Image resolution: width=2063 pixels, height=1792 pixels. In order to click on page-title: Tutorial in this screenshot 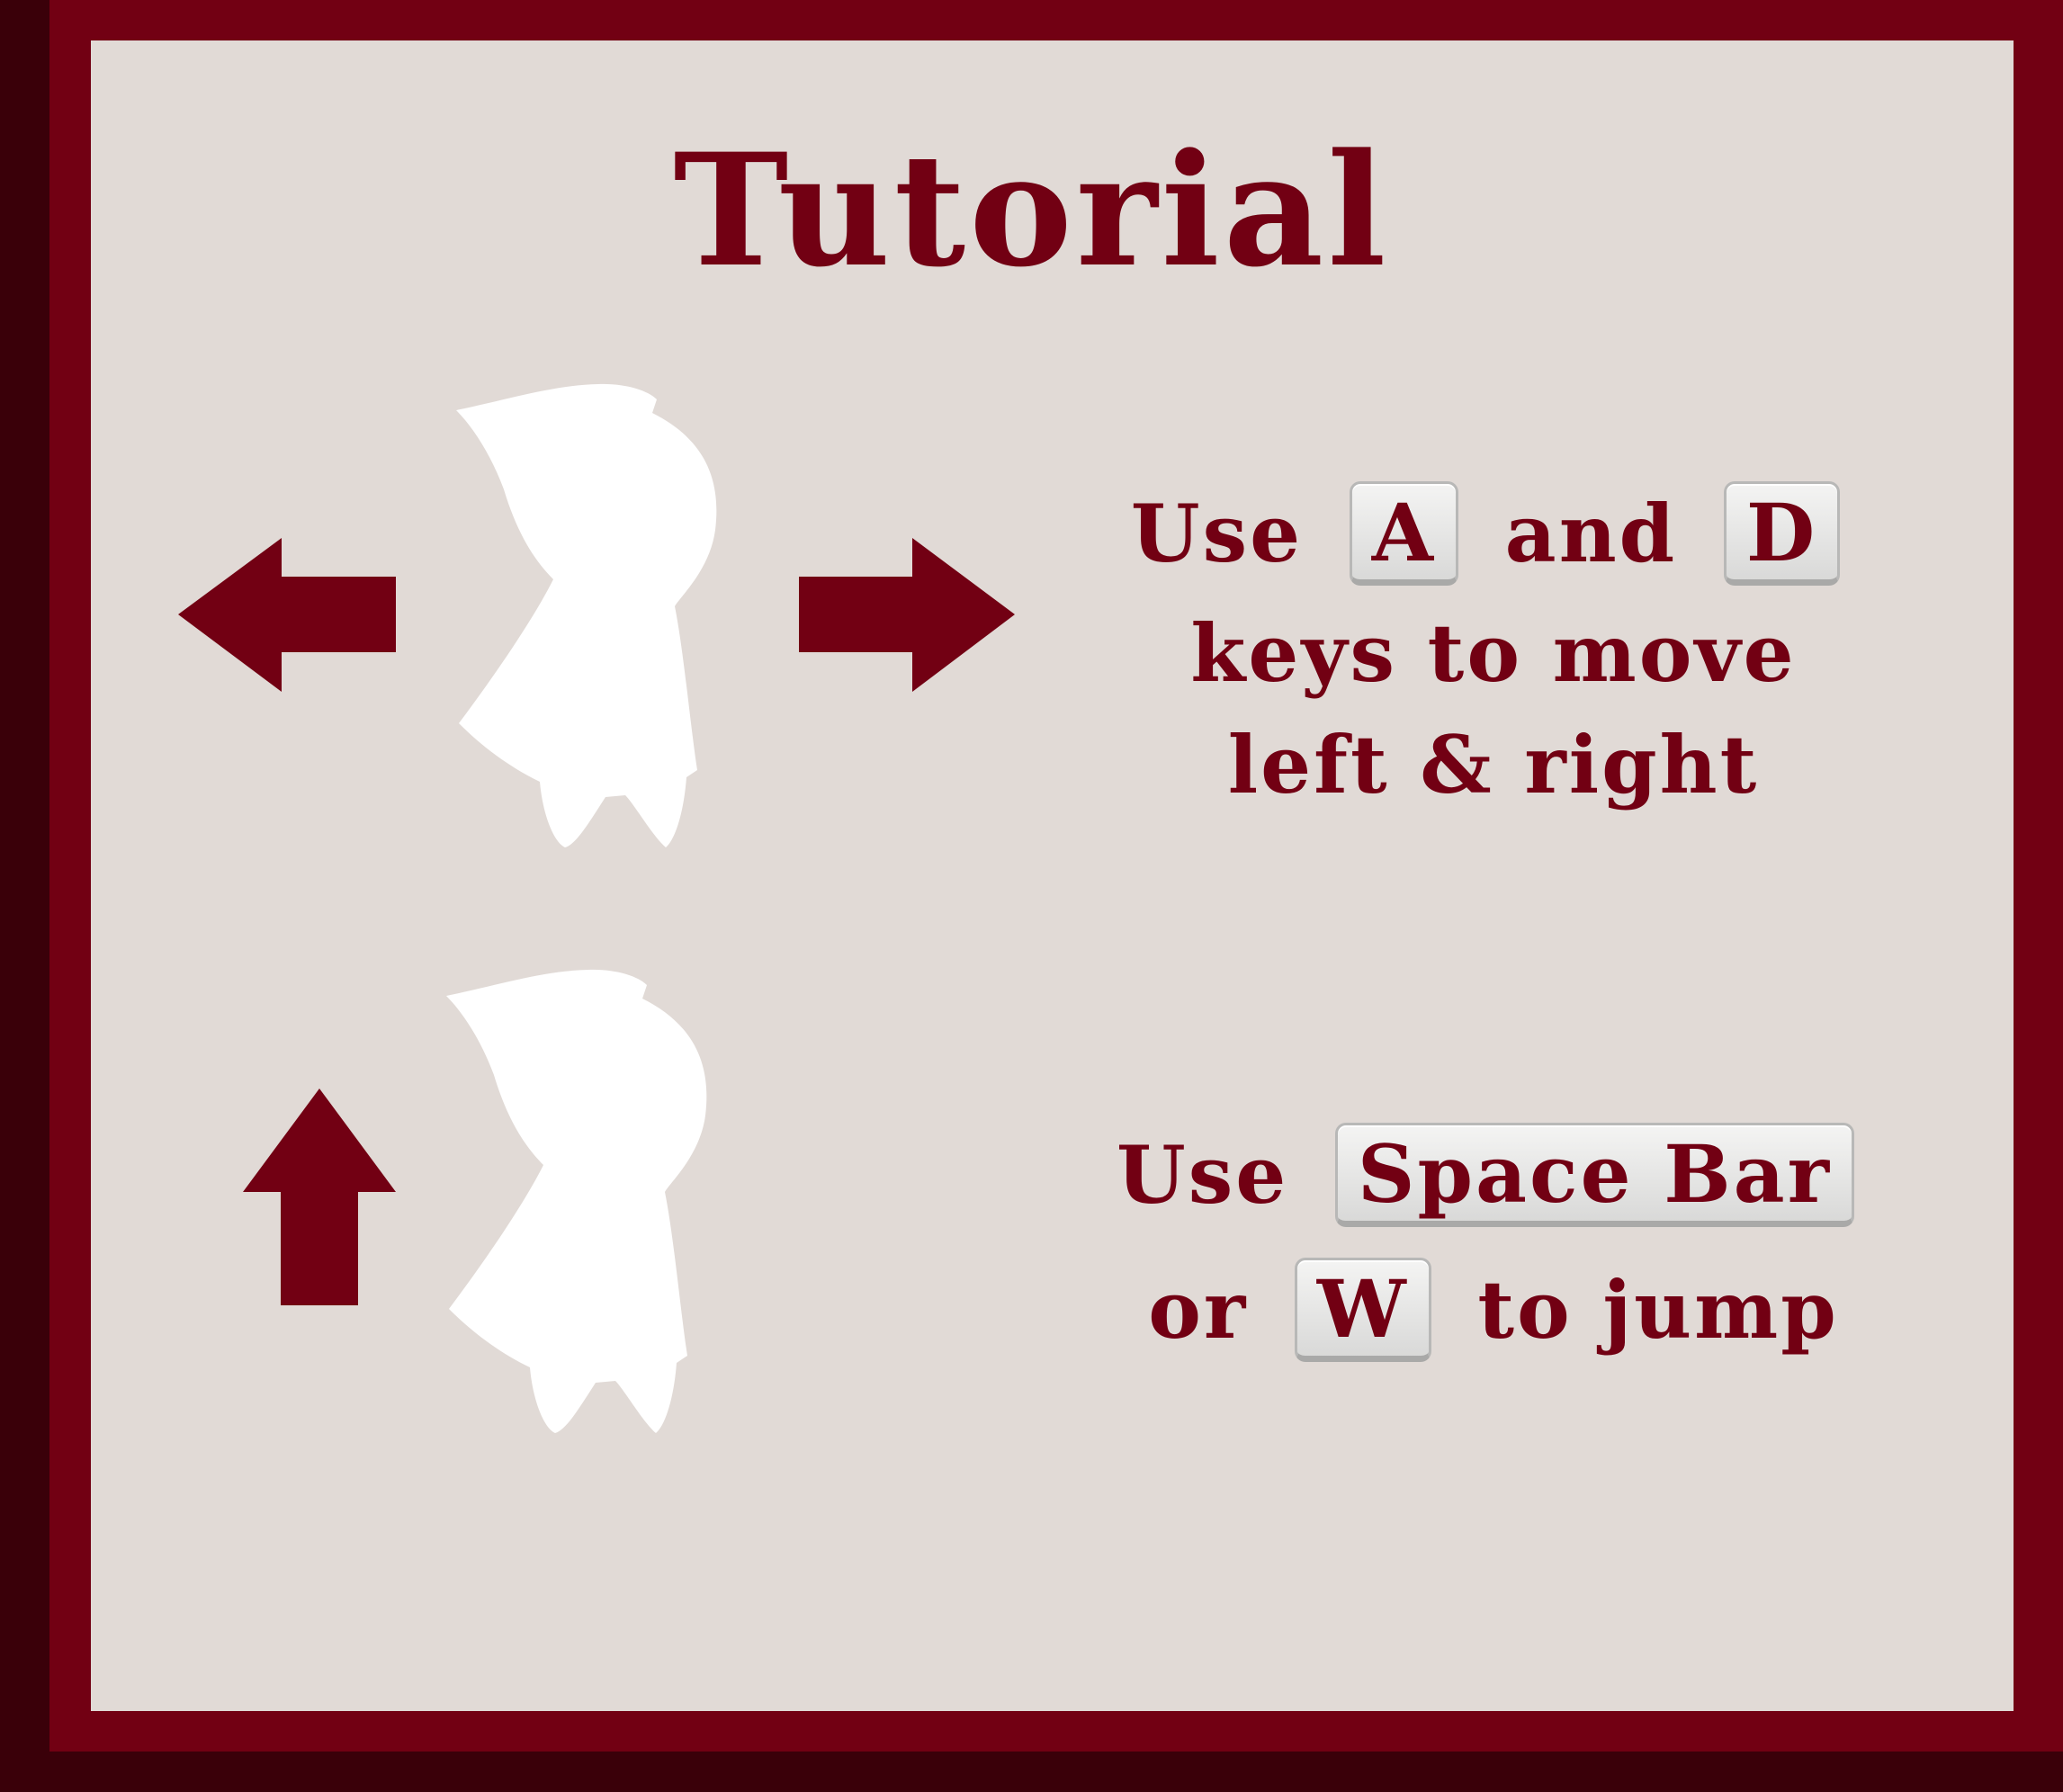, I will do `click(1031, 210)`.